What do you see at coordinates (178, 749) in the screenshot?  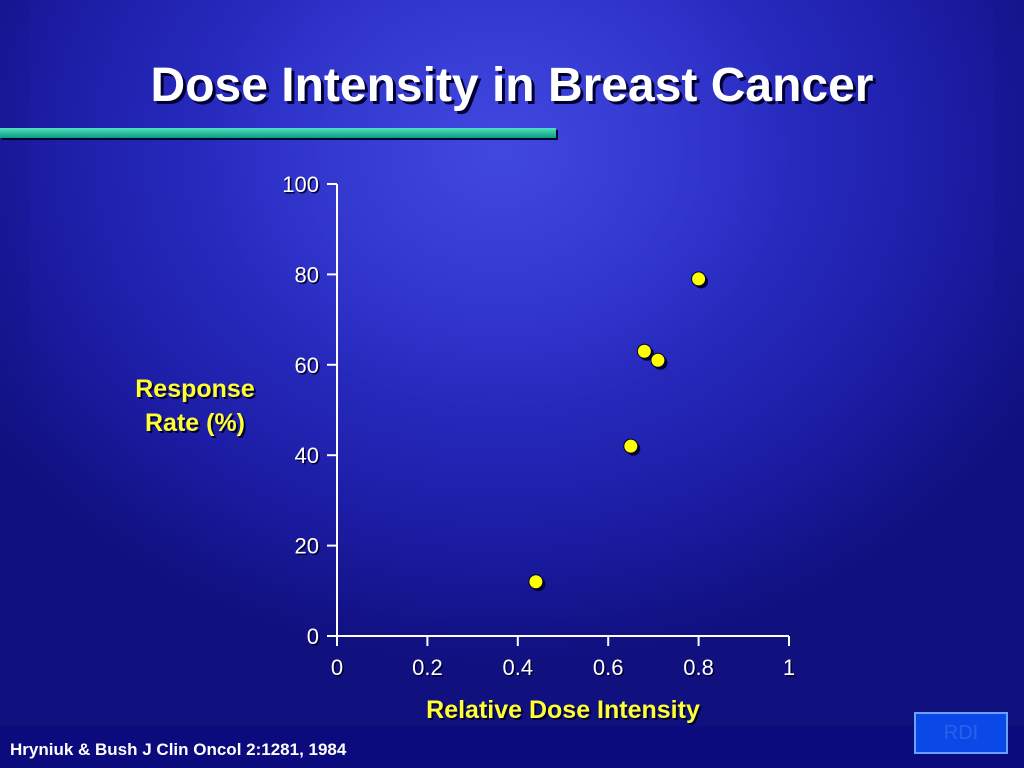 I see `citation: Hryniuk & Bush J Clin Oncol 2:1281, 1984` at bounding box center [178, 749].